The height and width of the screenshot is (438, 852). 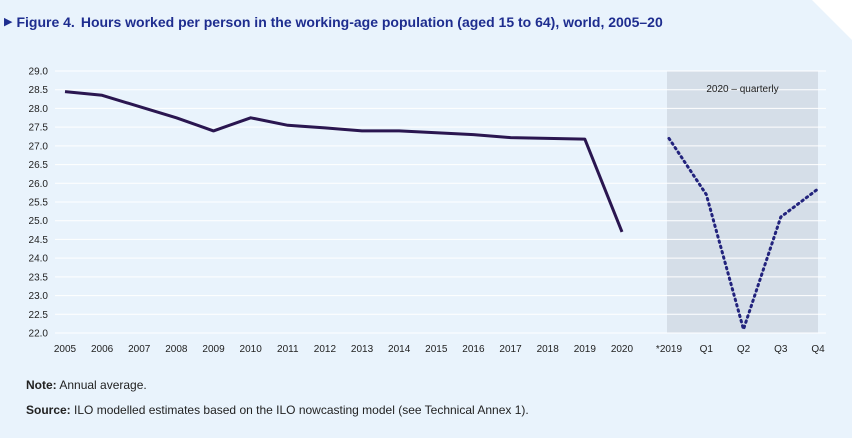 What do you see at coordinates (781, 349) in the screenshot?
I see `x-tick-label-quarterly: Q3` at bounding box center [781, 349].